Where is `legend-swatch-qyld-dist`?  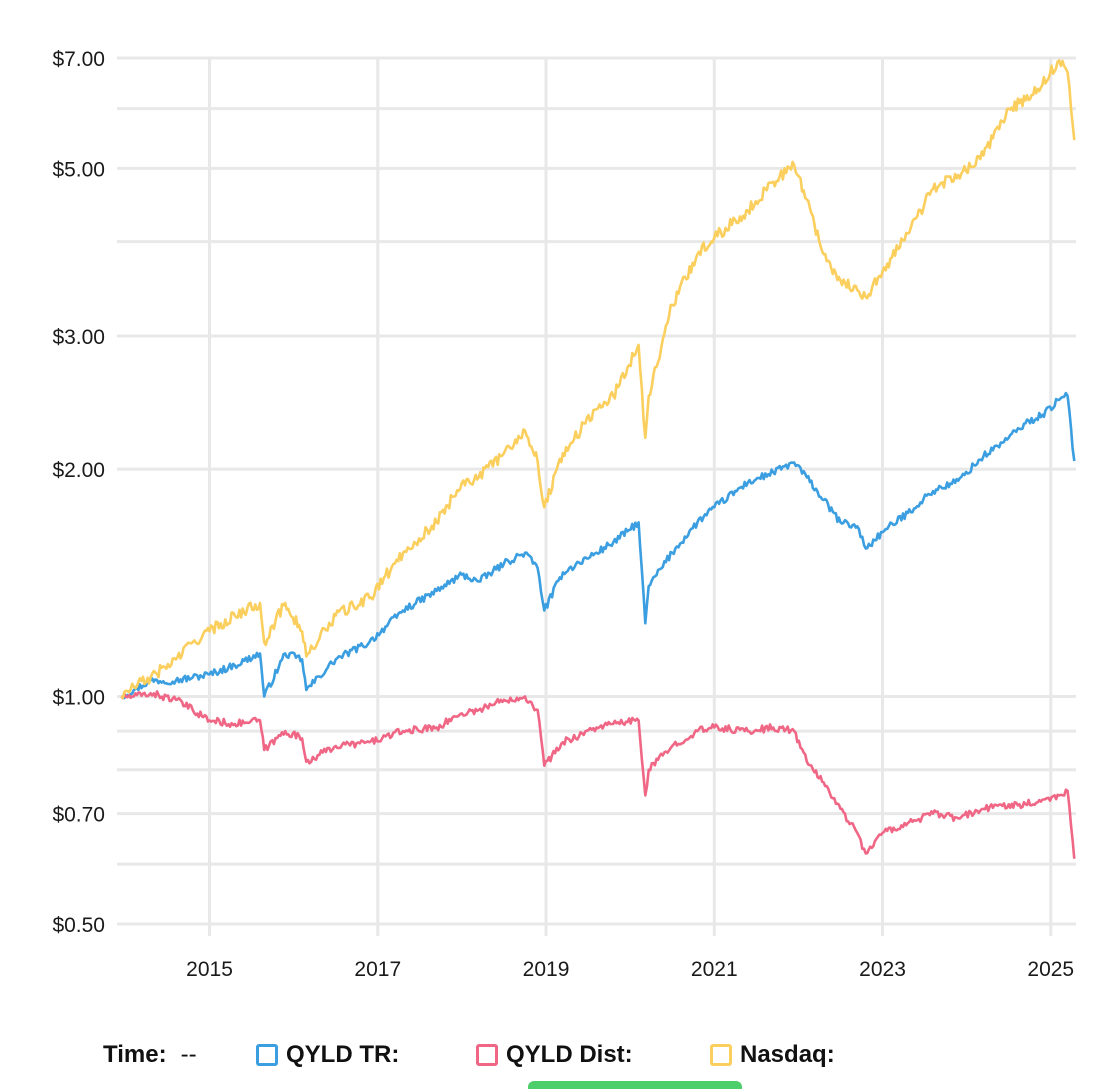
legend-swatch-qyld-dist is located at coordinates (487, 1055).